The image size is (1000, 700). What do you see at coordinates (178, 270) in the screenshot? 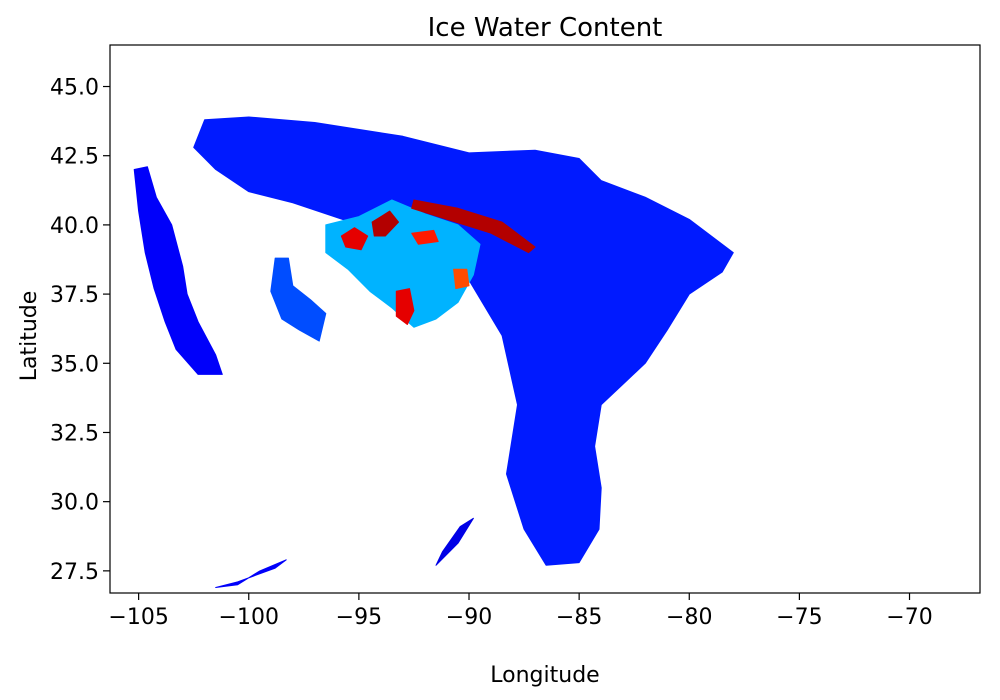
I see `region-western-strip` at bounding box center [178, 270].